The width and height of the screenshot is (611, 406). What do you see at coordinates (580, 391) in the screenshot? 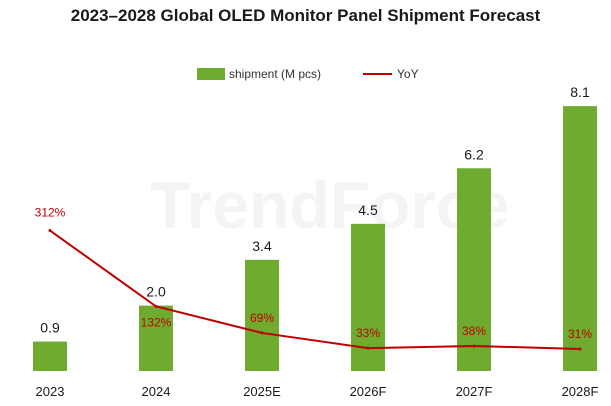
I see `x-tick-2028F: 2028F` at bounding box center [580, 391].